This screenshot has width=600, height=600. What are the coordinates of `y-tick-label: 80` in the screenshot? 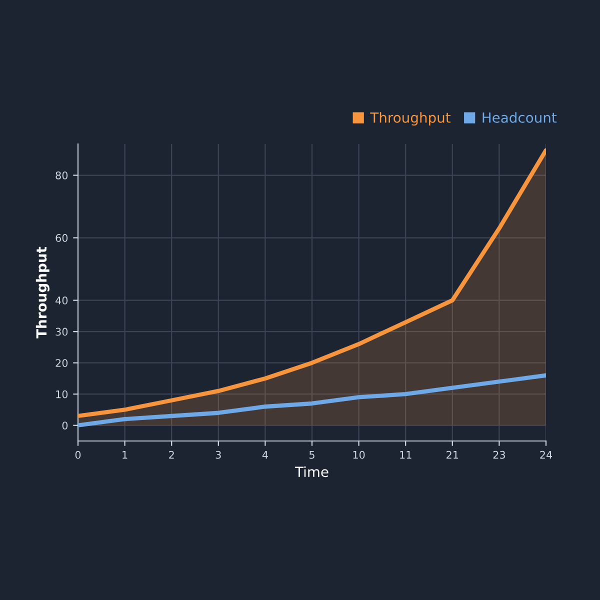 It's located at (62, 175).